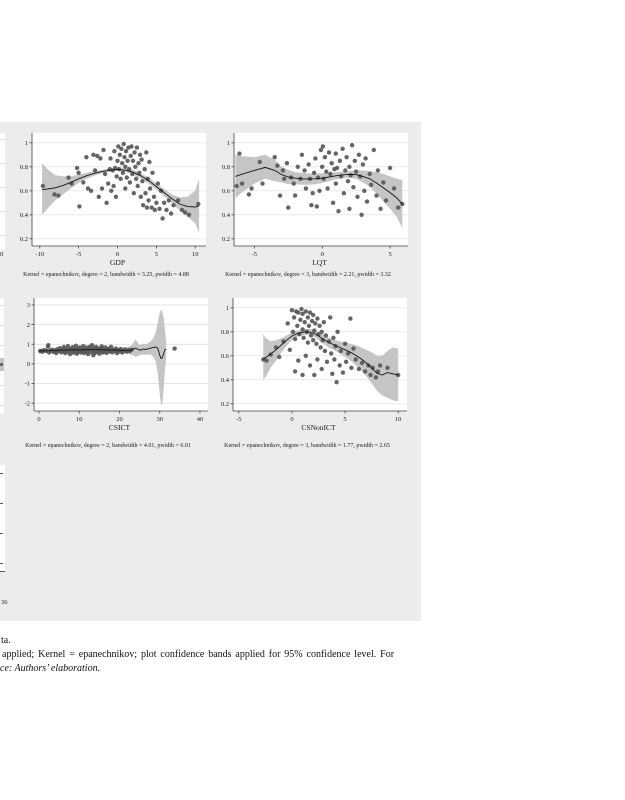 The image size is (625, 800). Describe the element at coordinates (50, 668) in the screenshot. I see `source-text-line: ce: Authors’ elaboration.` at that location.